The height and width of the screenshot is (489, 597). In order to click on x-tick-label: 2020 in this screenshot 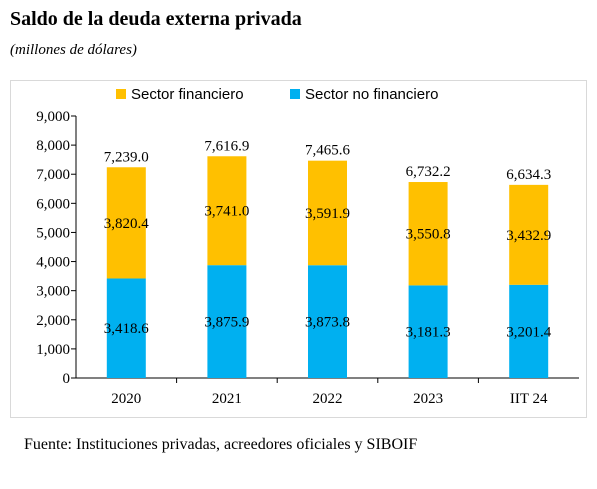, I will do `click(126, 399)`.